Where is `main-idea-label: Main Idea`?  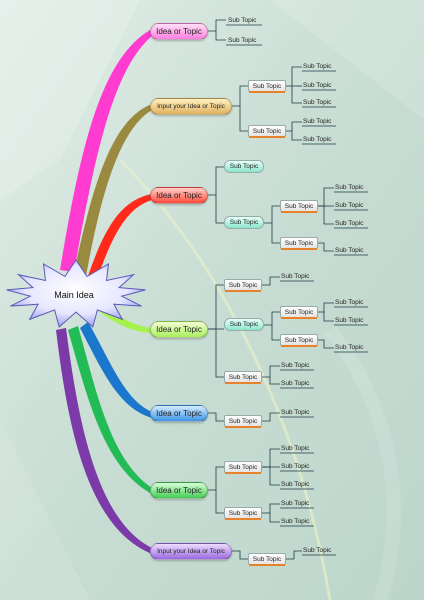
main-idea-label: Main Idea is located at coordinates (74, 295).